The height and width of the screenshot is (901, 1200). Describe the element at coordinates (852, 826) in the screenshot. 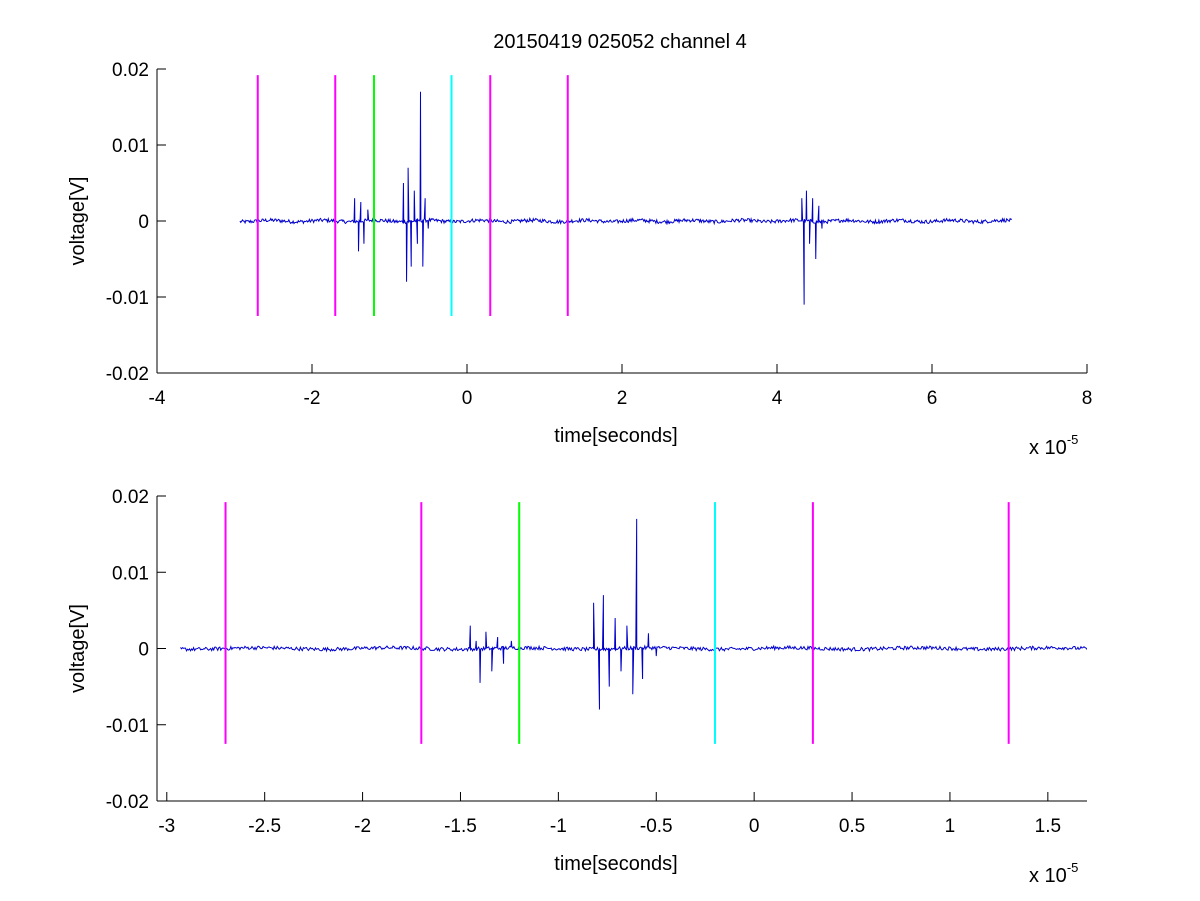

I see `x-tick-label: 0.5` at that location.